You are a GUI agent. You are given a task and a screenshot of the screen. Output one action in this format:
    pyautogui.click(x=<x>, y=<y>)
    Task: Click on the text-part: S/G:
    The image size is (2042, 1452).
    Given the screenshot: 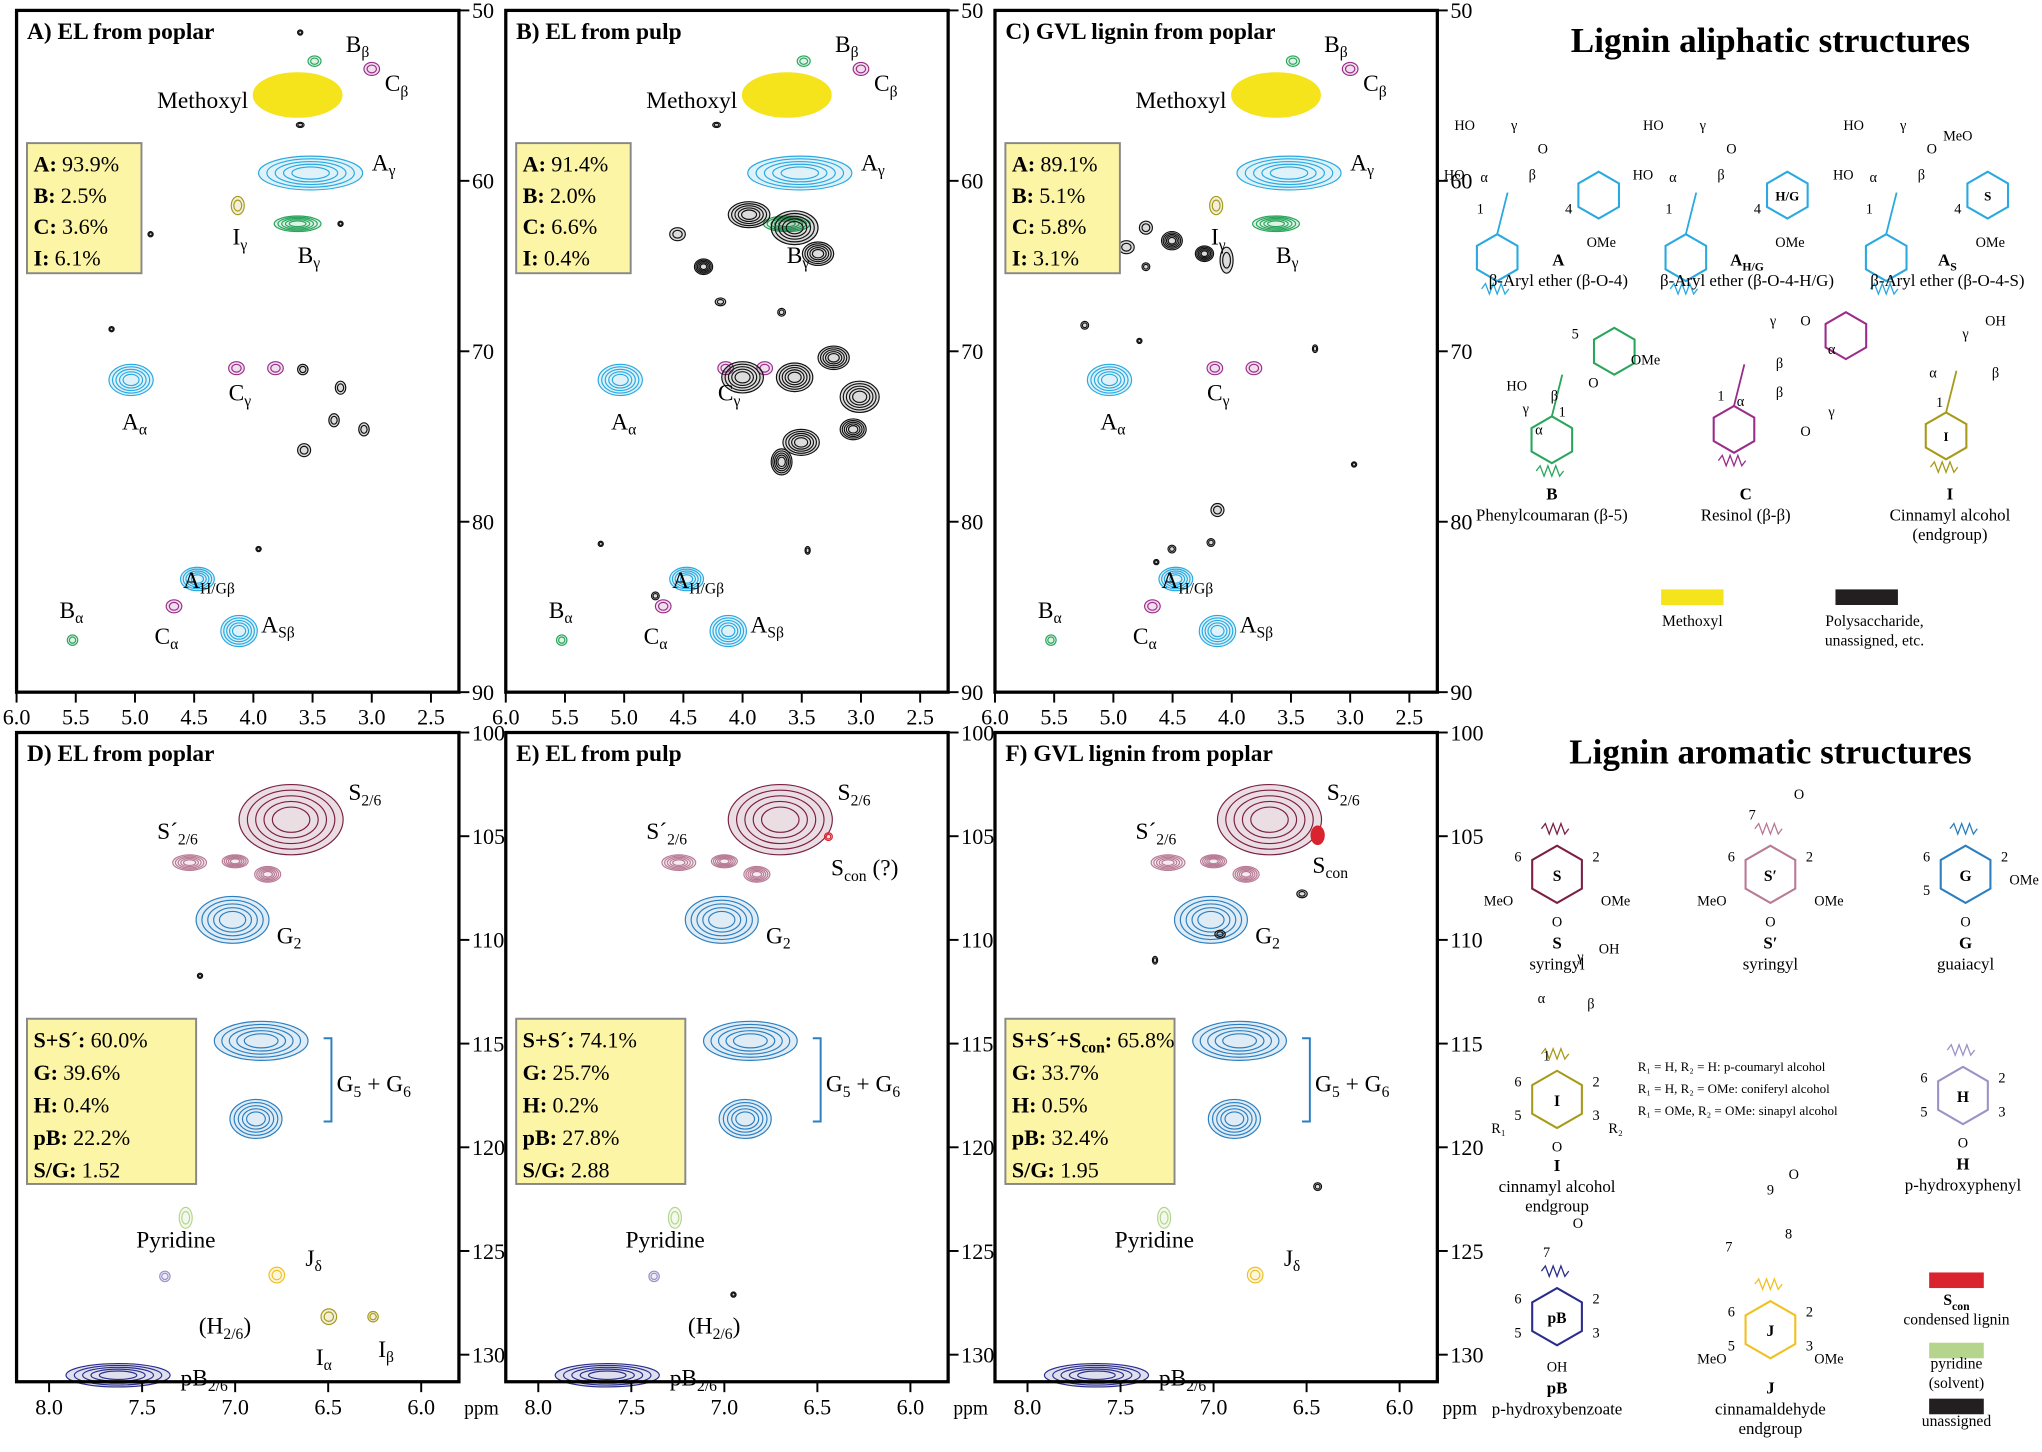 What is the action you would take?
    pyautogui.click(x=1033, y=1169)
    